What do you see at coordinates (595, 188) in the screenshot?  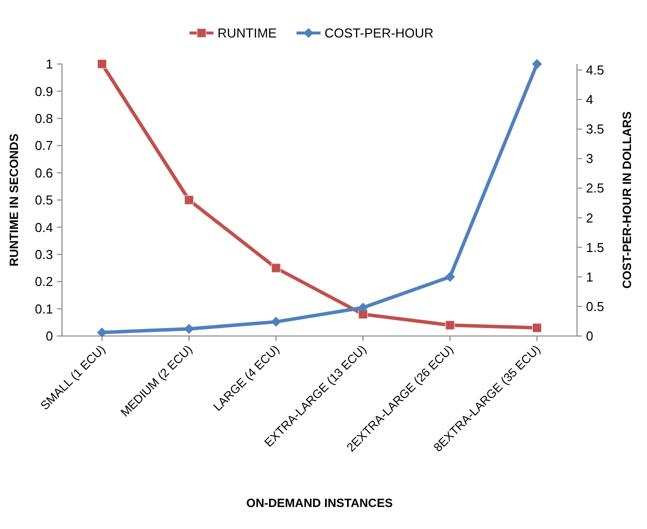 I see `y2-tick-label: 2.5` at bounding box center [595, 188].